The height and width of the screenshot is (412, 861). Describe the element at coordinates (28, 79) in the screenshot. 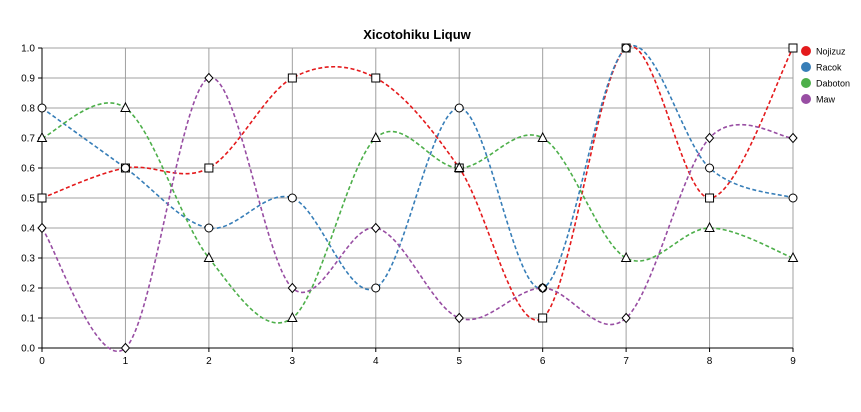

I see `y-tick-label: 0.9` at that location.